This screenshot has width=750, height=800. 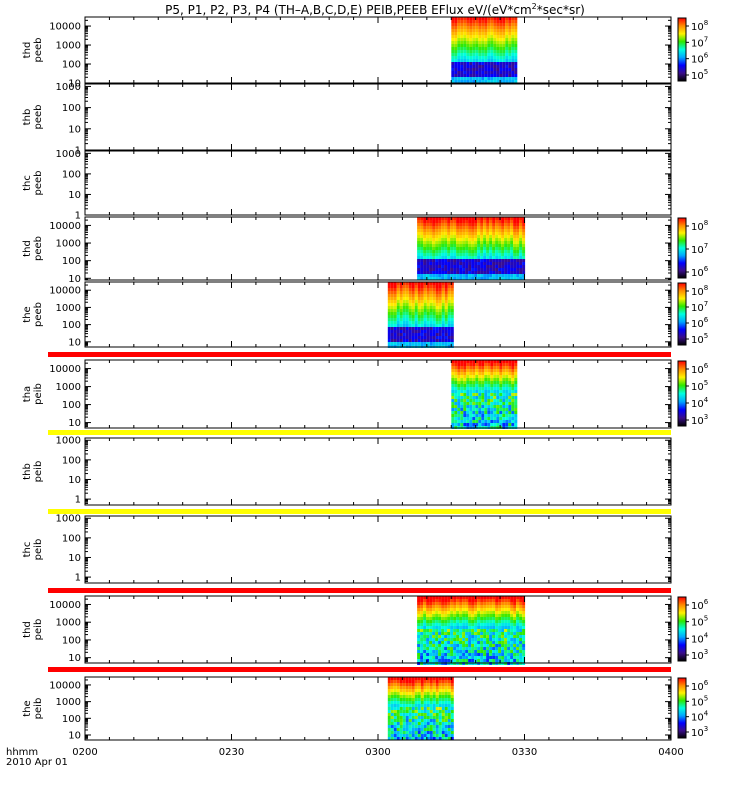 I want to click on y-axis-label: the, so click(x=27, y=708).